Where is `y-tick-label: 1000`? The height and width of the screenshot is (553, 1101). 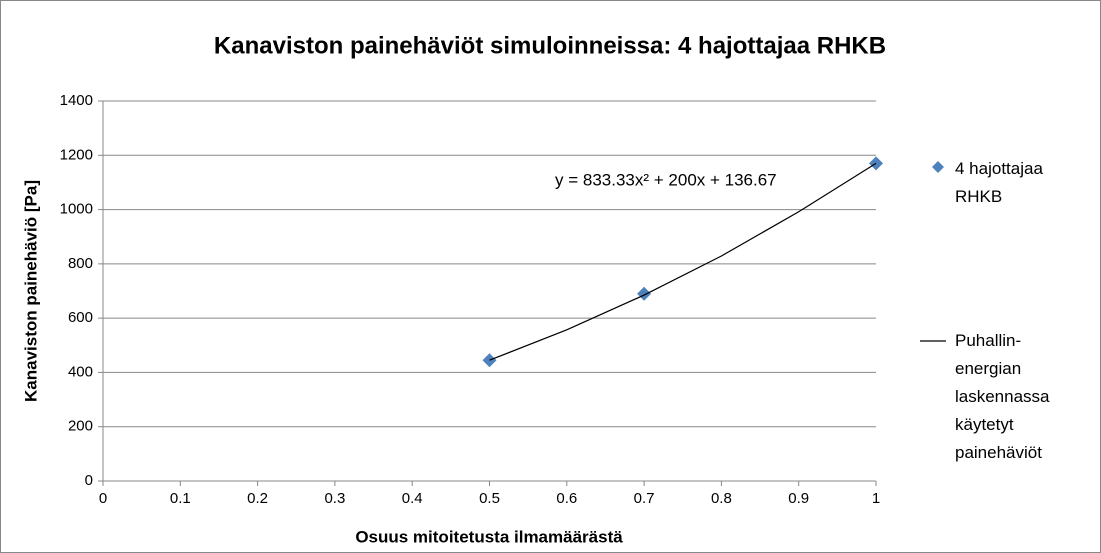 y-tick-label: 1000 is located at coordinates (76, 209).